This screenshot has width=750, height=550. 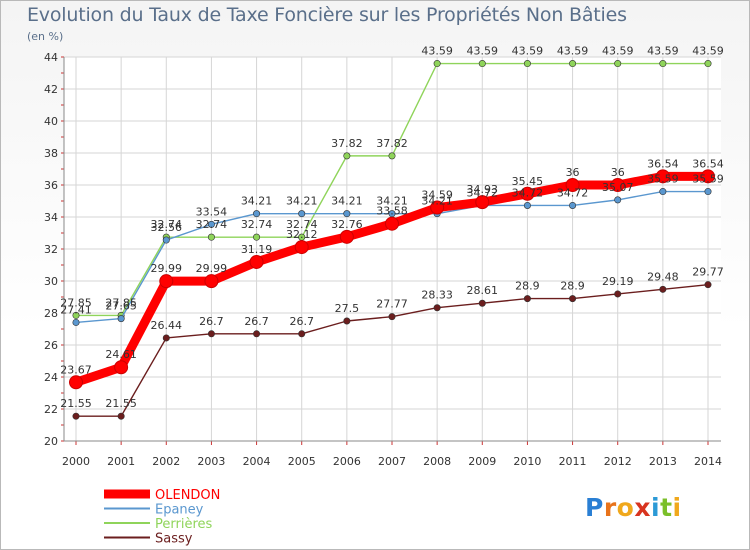 I want to click on x-tick-label: 2003, so click(x=211, y=461).